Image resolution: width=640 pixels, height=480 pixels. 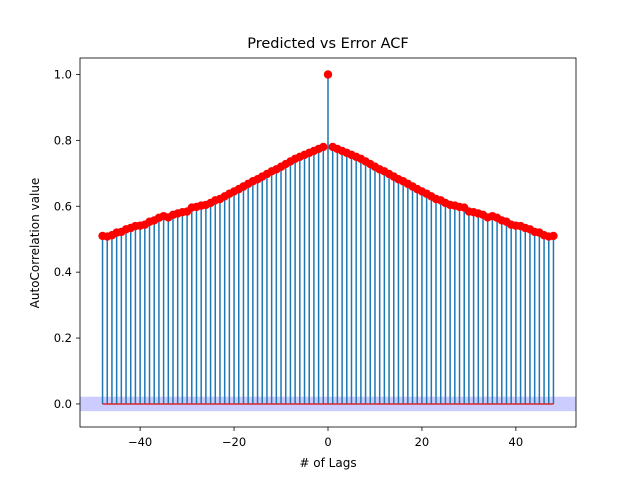 What do you see at coordinates (422, 442) in the screenshot?
I see `x-tick-label: 20` at bounding box center [422, 442].